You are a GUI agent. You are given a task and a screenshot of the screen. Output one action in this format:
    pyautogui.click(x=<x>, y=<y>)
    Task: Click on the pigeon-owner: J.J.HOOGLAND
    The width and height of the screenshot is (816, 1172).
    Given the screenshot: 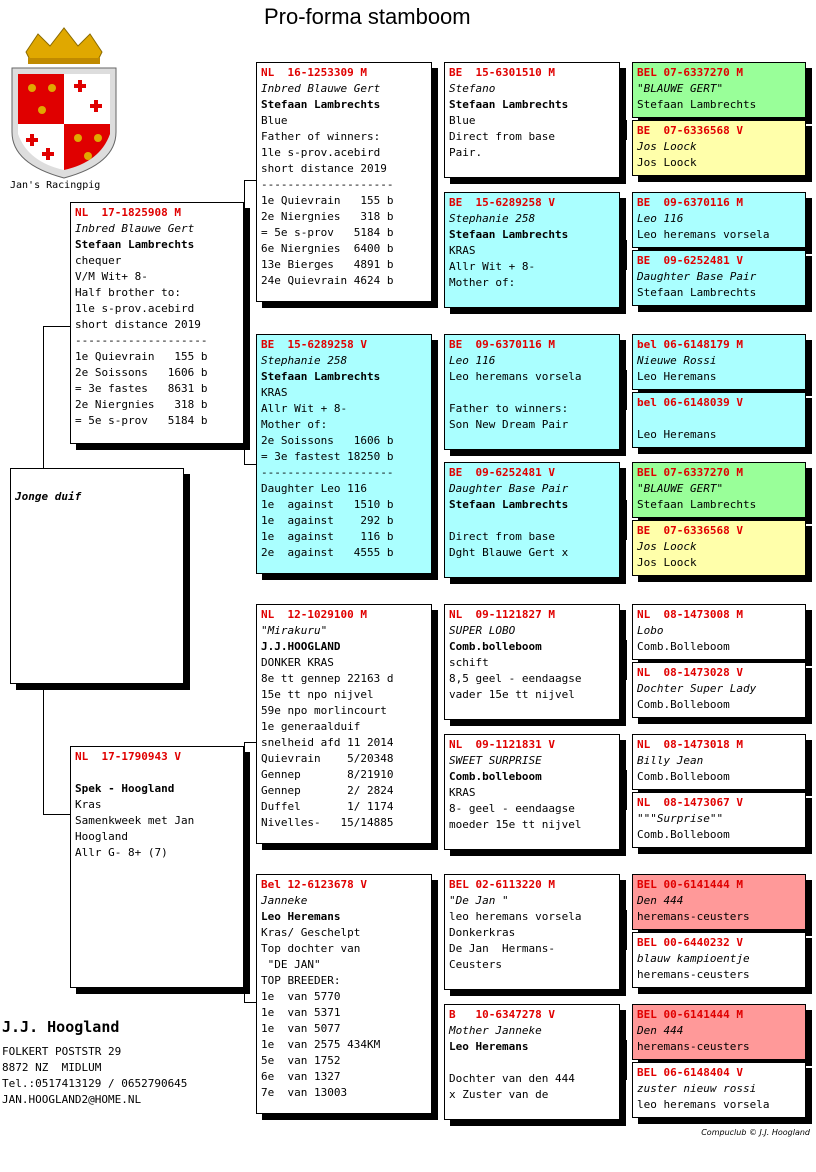 What is the action you would take?
    pyautogui.click(x=301, y=646)
    